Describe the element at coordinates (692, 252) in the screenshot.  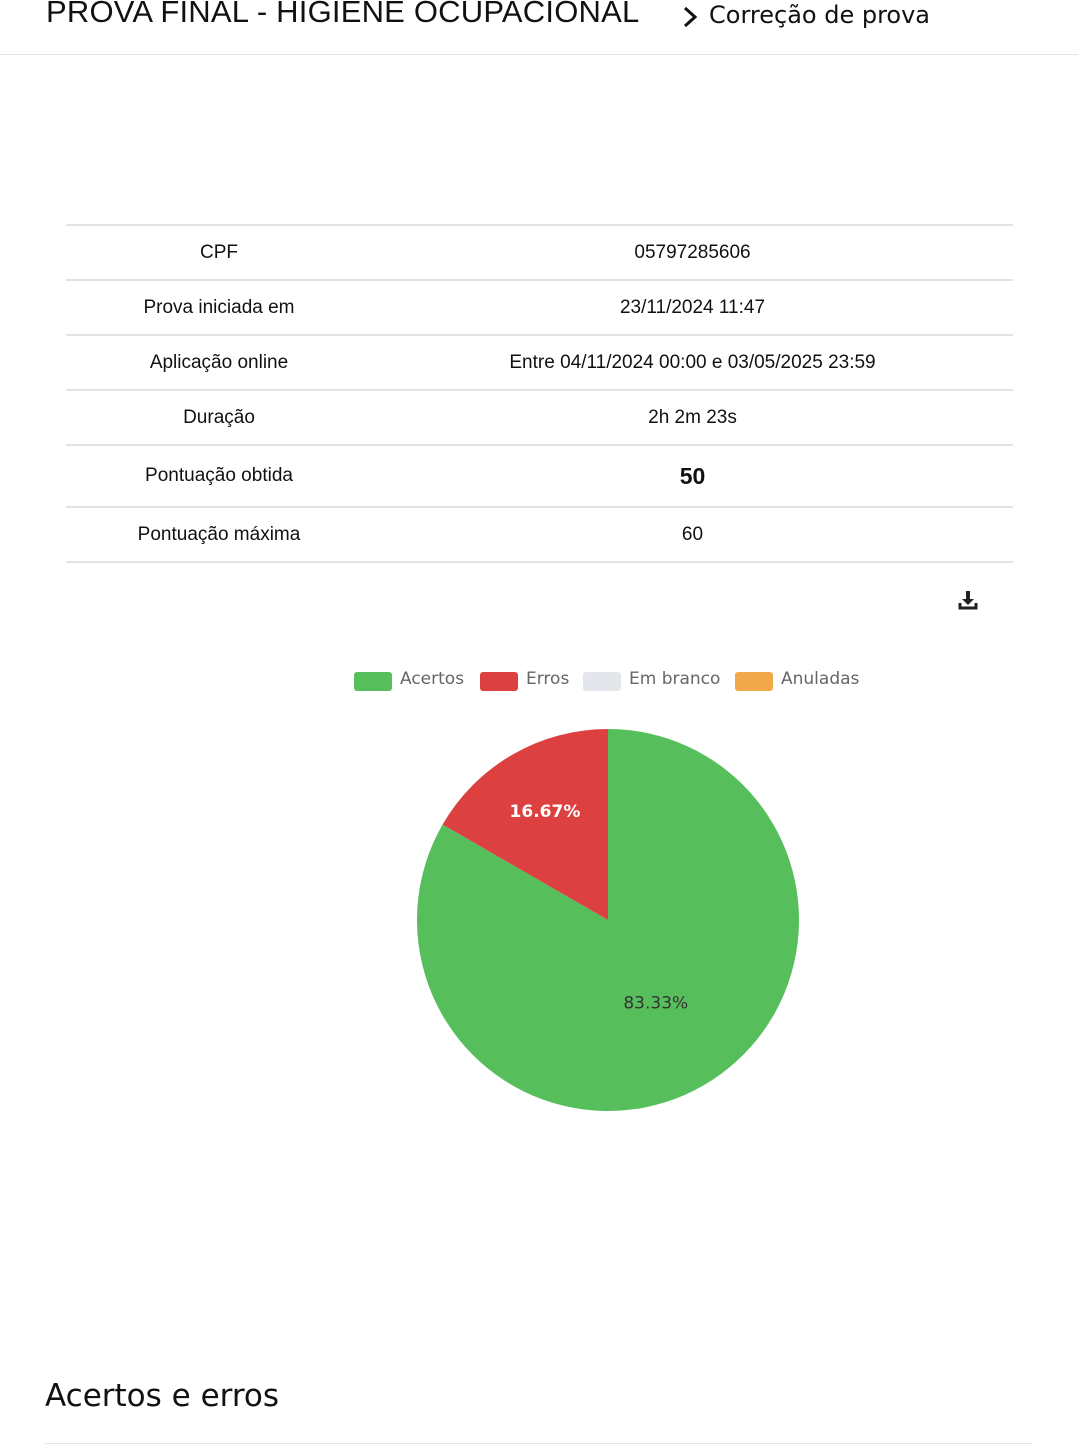
I see `info-value: 05797285606` at that location.